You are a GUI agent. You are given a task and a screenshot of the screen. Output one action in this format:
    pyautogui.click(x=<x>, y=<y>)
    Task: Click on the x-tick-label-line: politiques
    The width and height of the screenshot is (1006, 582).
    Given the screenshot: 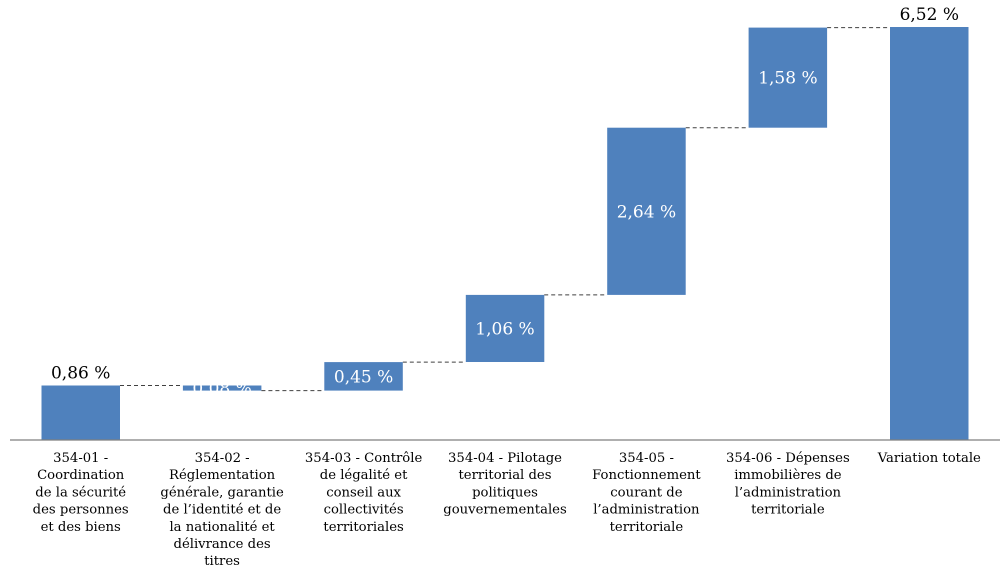 What is the action you would take?
    pyautogui.click(x=505, y=492)
    